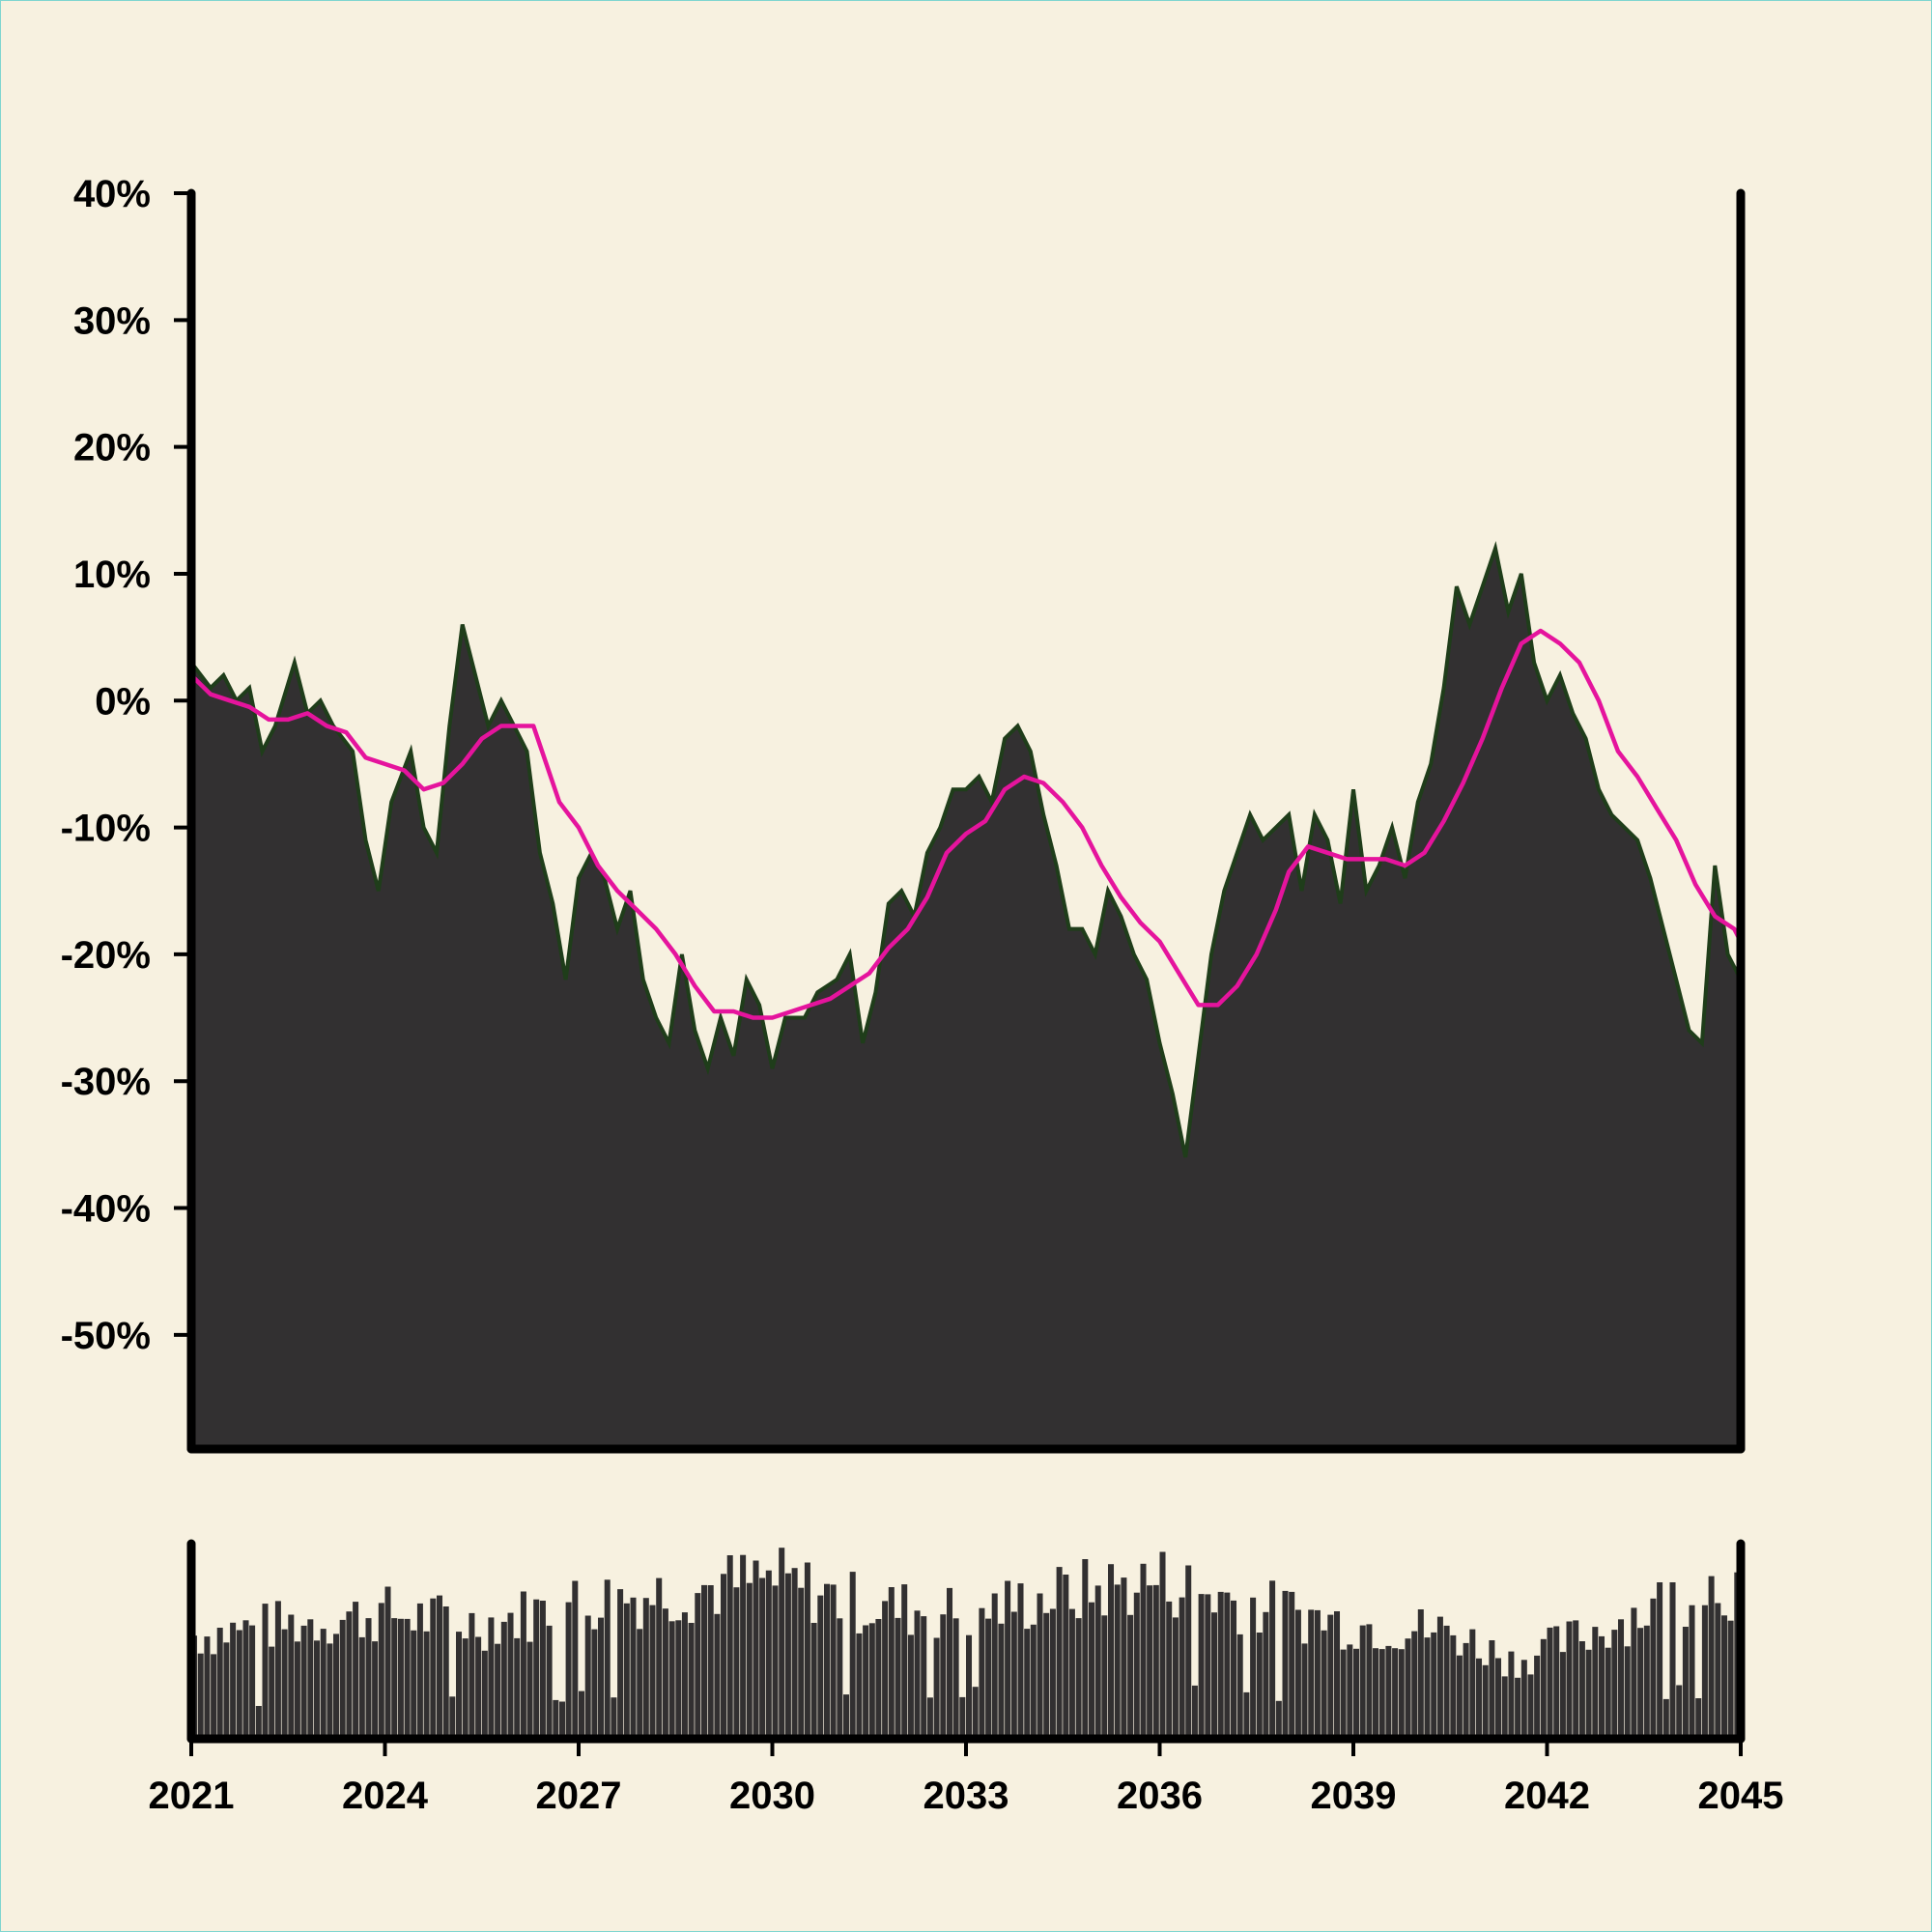 This screenshot has width=1932, height=1932. I want to click on y-tick-label: 40%, so click(112, 194).